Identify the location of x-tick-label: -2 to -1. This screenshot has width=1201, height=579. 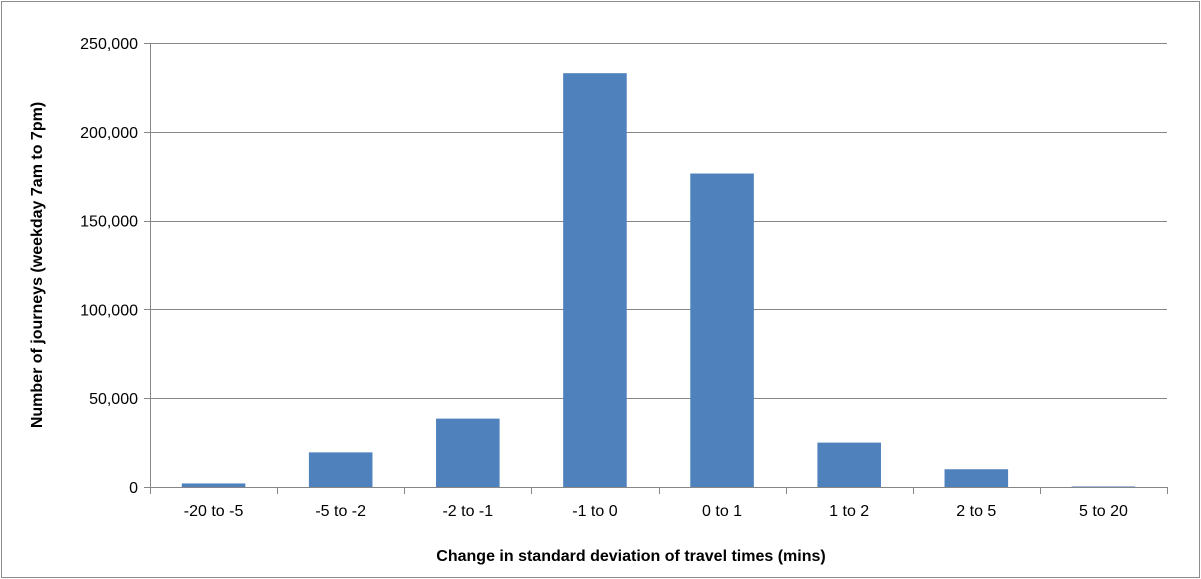
(467, 511).